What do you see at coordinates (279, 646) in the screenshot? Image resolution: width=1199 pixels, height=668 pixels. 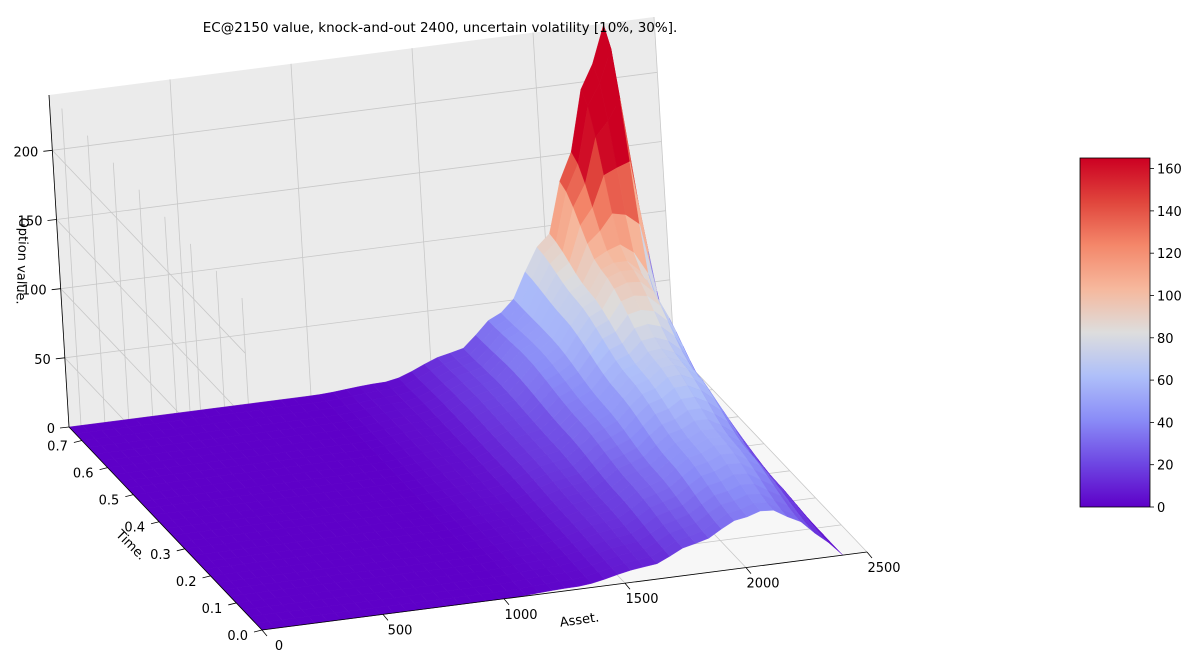 I see `x-tick-label: 0` at bounding box center [279, 646].